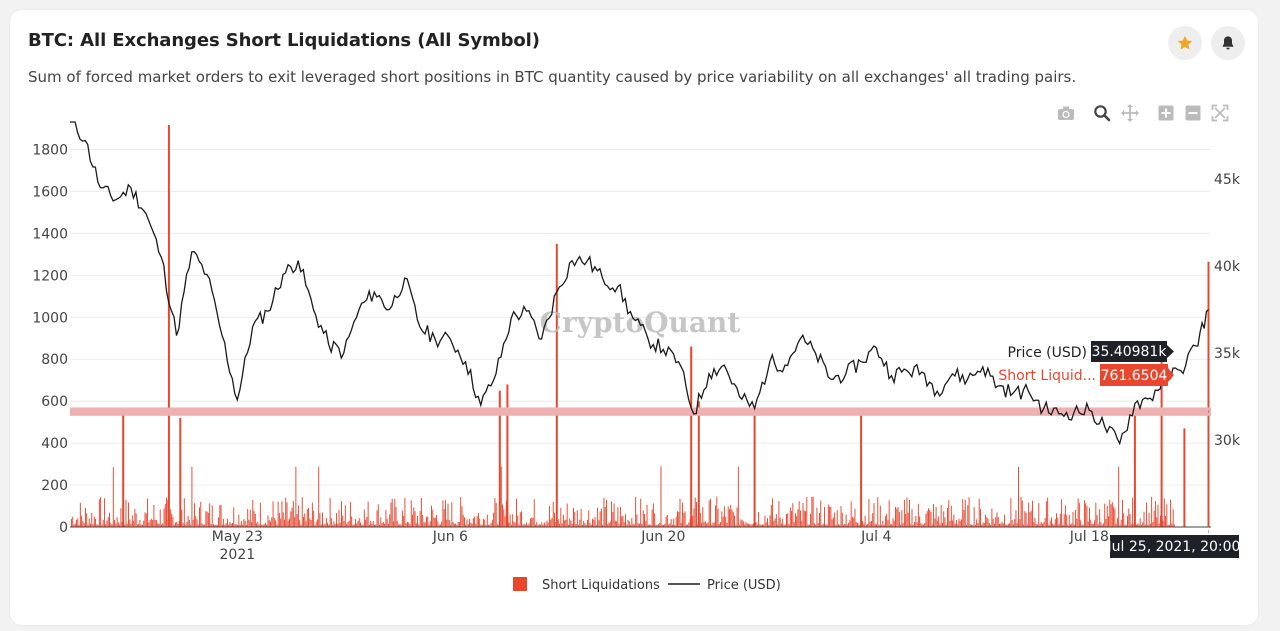  What do you see at coordinates (1185, 43) in the screenshot?
I see `favorite-button` at bounding box center [1185, 43].